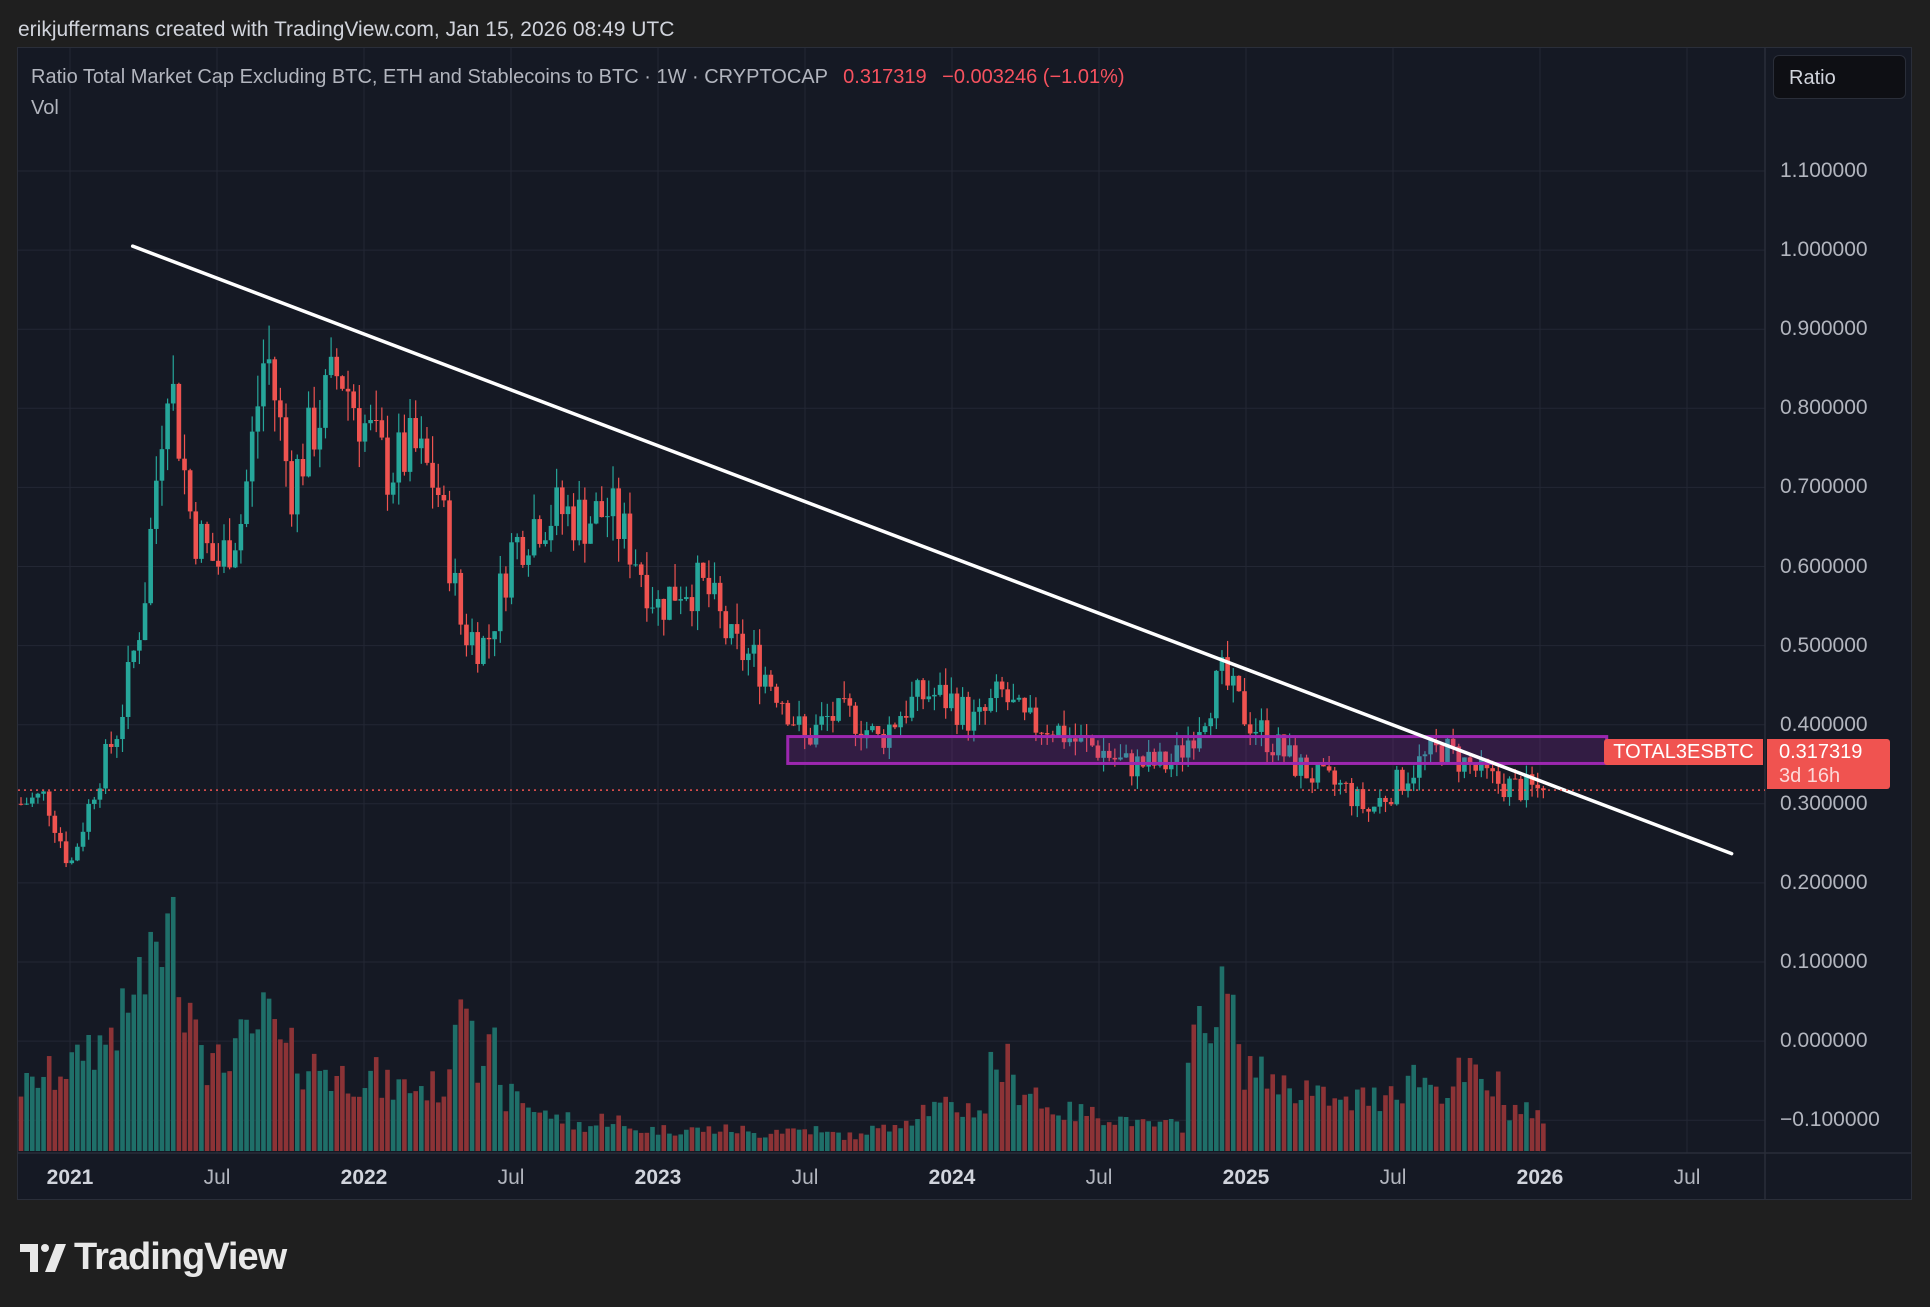 The width and height of the screenshot is (1930, 1307). I want to click on time-tick-label: 2024, so click(952, 1177).